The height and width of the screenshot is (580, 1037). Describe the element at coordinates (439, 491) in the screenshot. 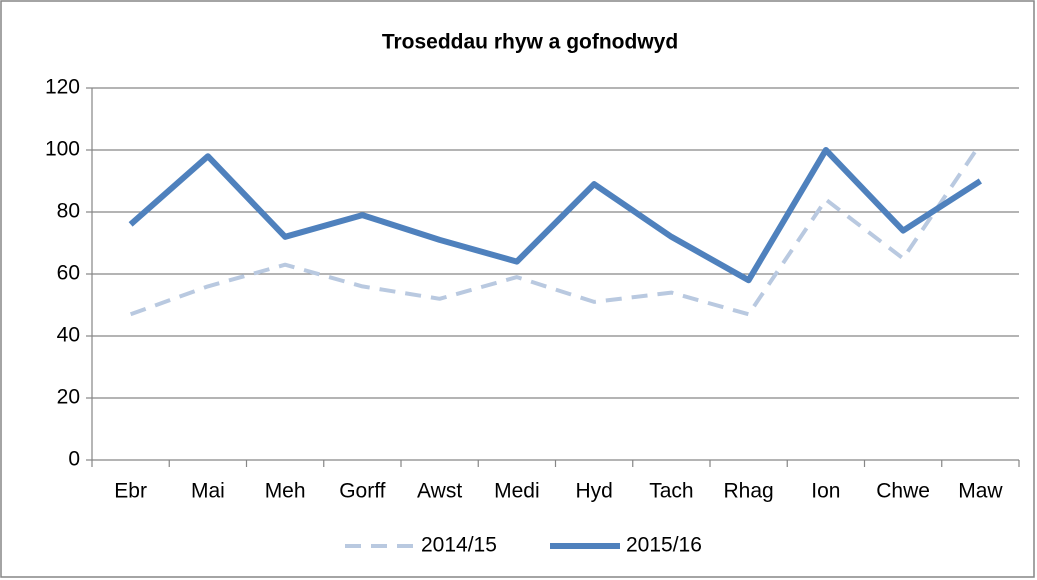

I see `x-tick-label: Awst` at that location.